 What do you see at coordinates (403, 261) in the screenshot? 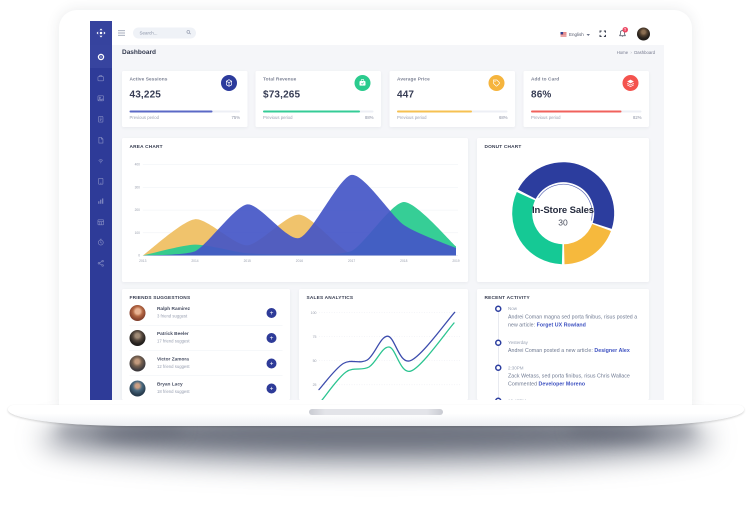
I see `svg-text: 2018` at bounding box center [403, 261].